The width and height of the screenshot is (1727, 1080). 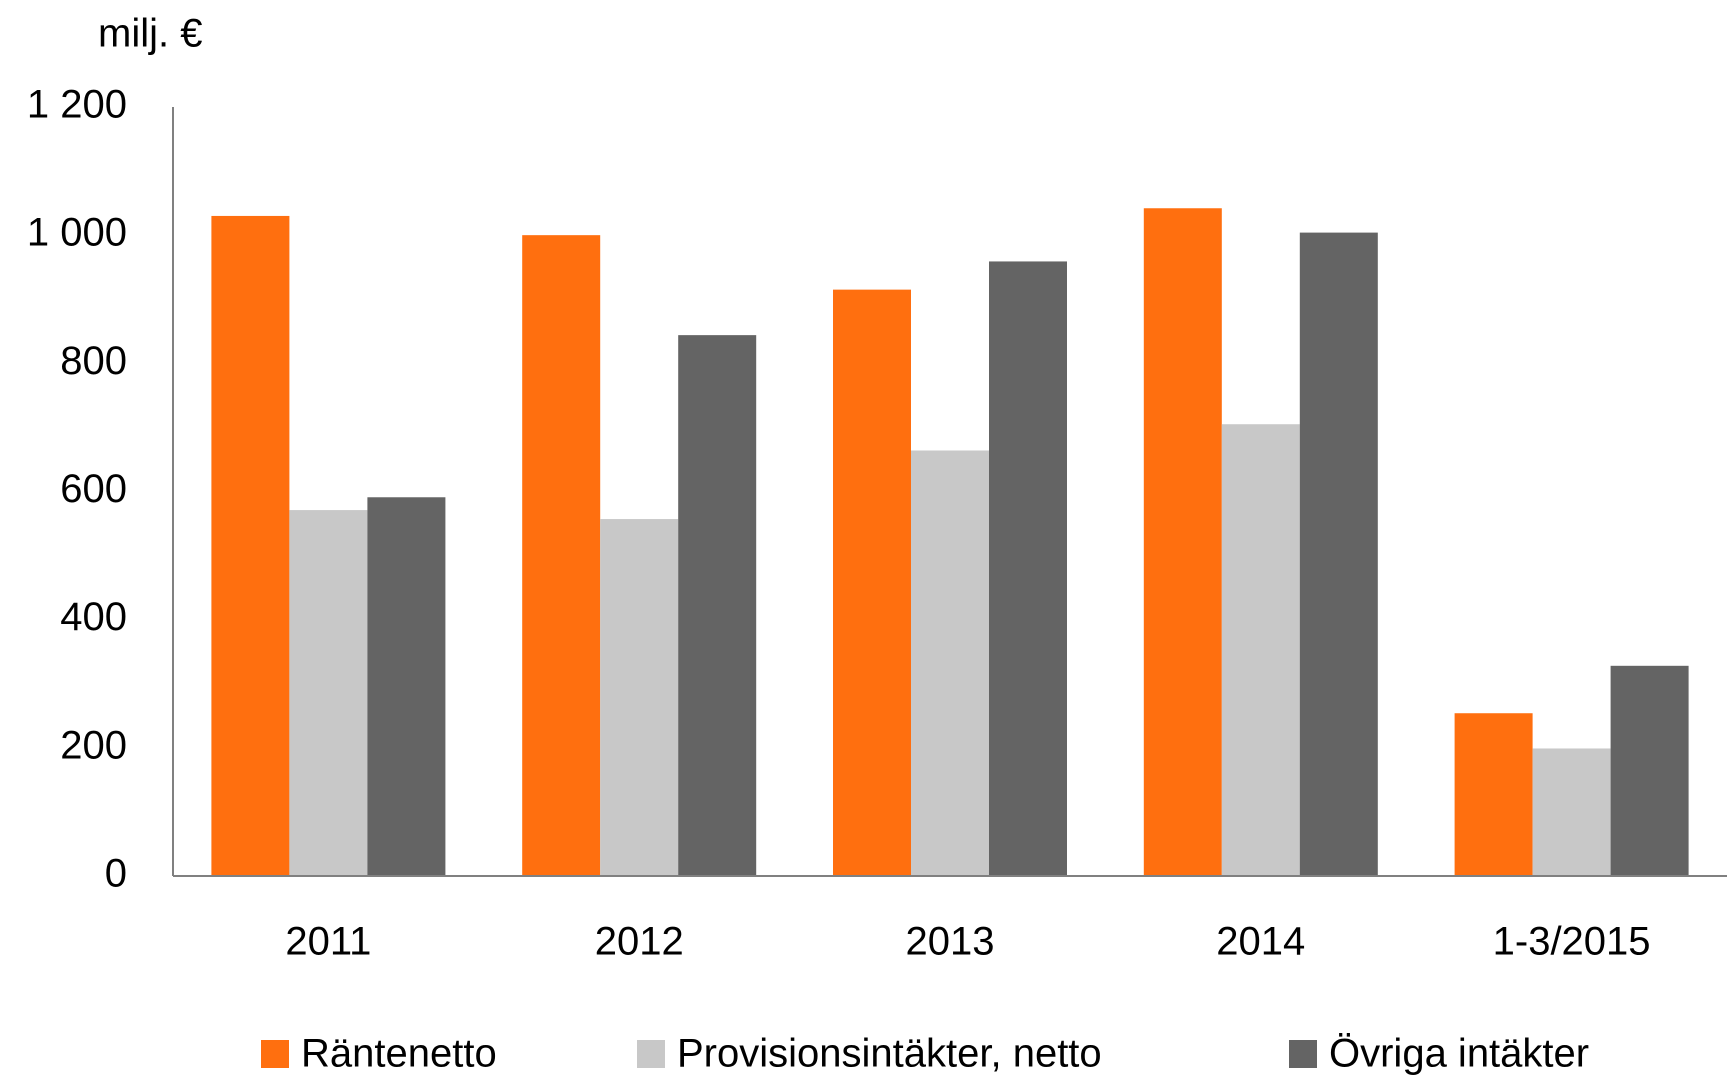 I want to click on y-tick-label: 0, so click(x=116, y=874).